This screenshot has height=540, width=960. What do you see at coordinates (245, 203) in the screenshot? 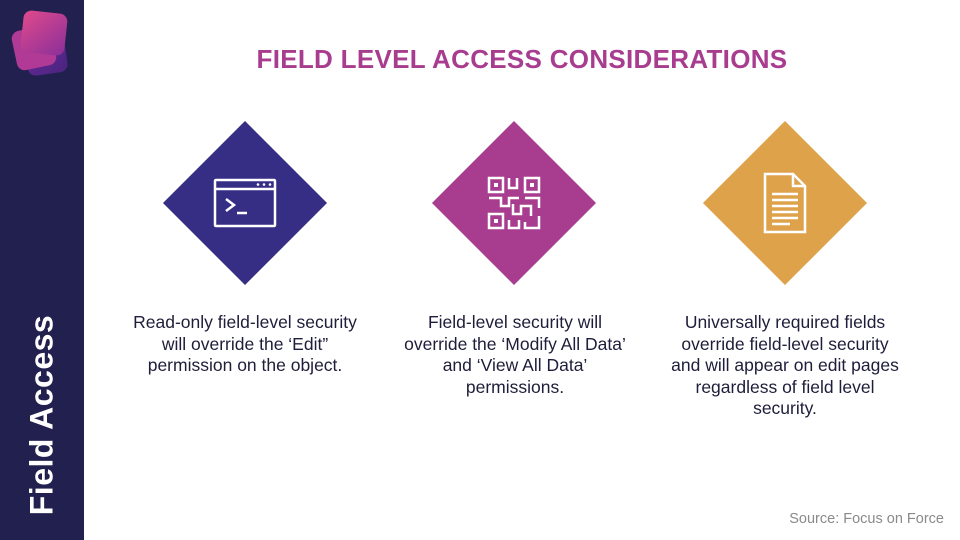
I see `terminal-window-icon` at bounding box center [245, 203].